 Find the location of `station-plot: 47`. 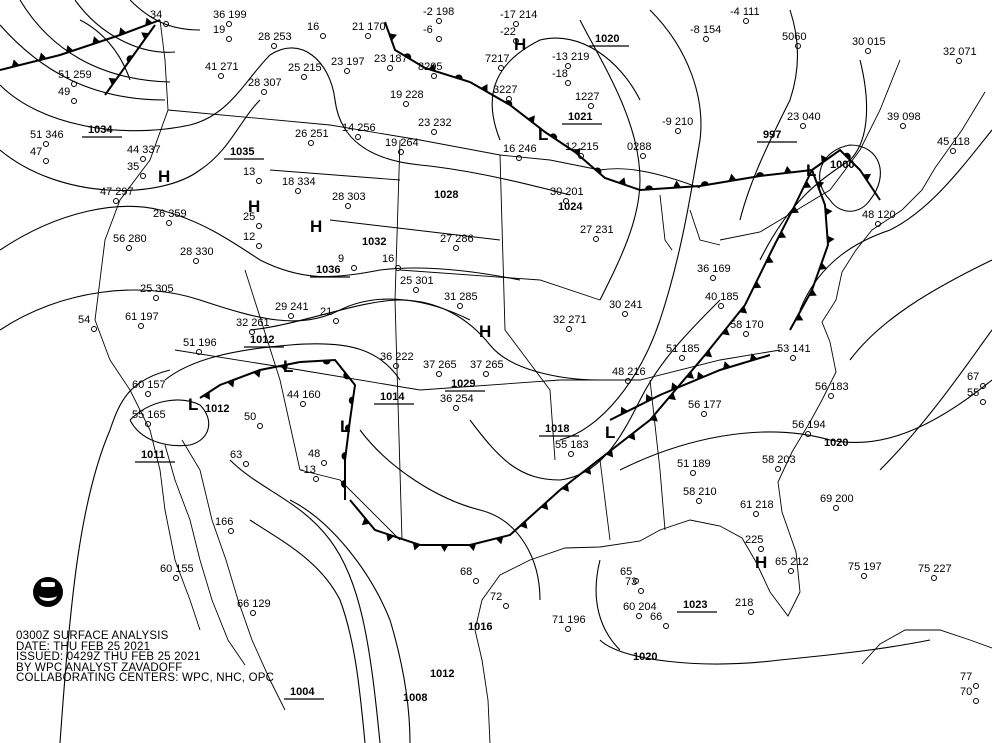

station-plot: 47 is located at coordinates (36, 152).